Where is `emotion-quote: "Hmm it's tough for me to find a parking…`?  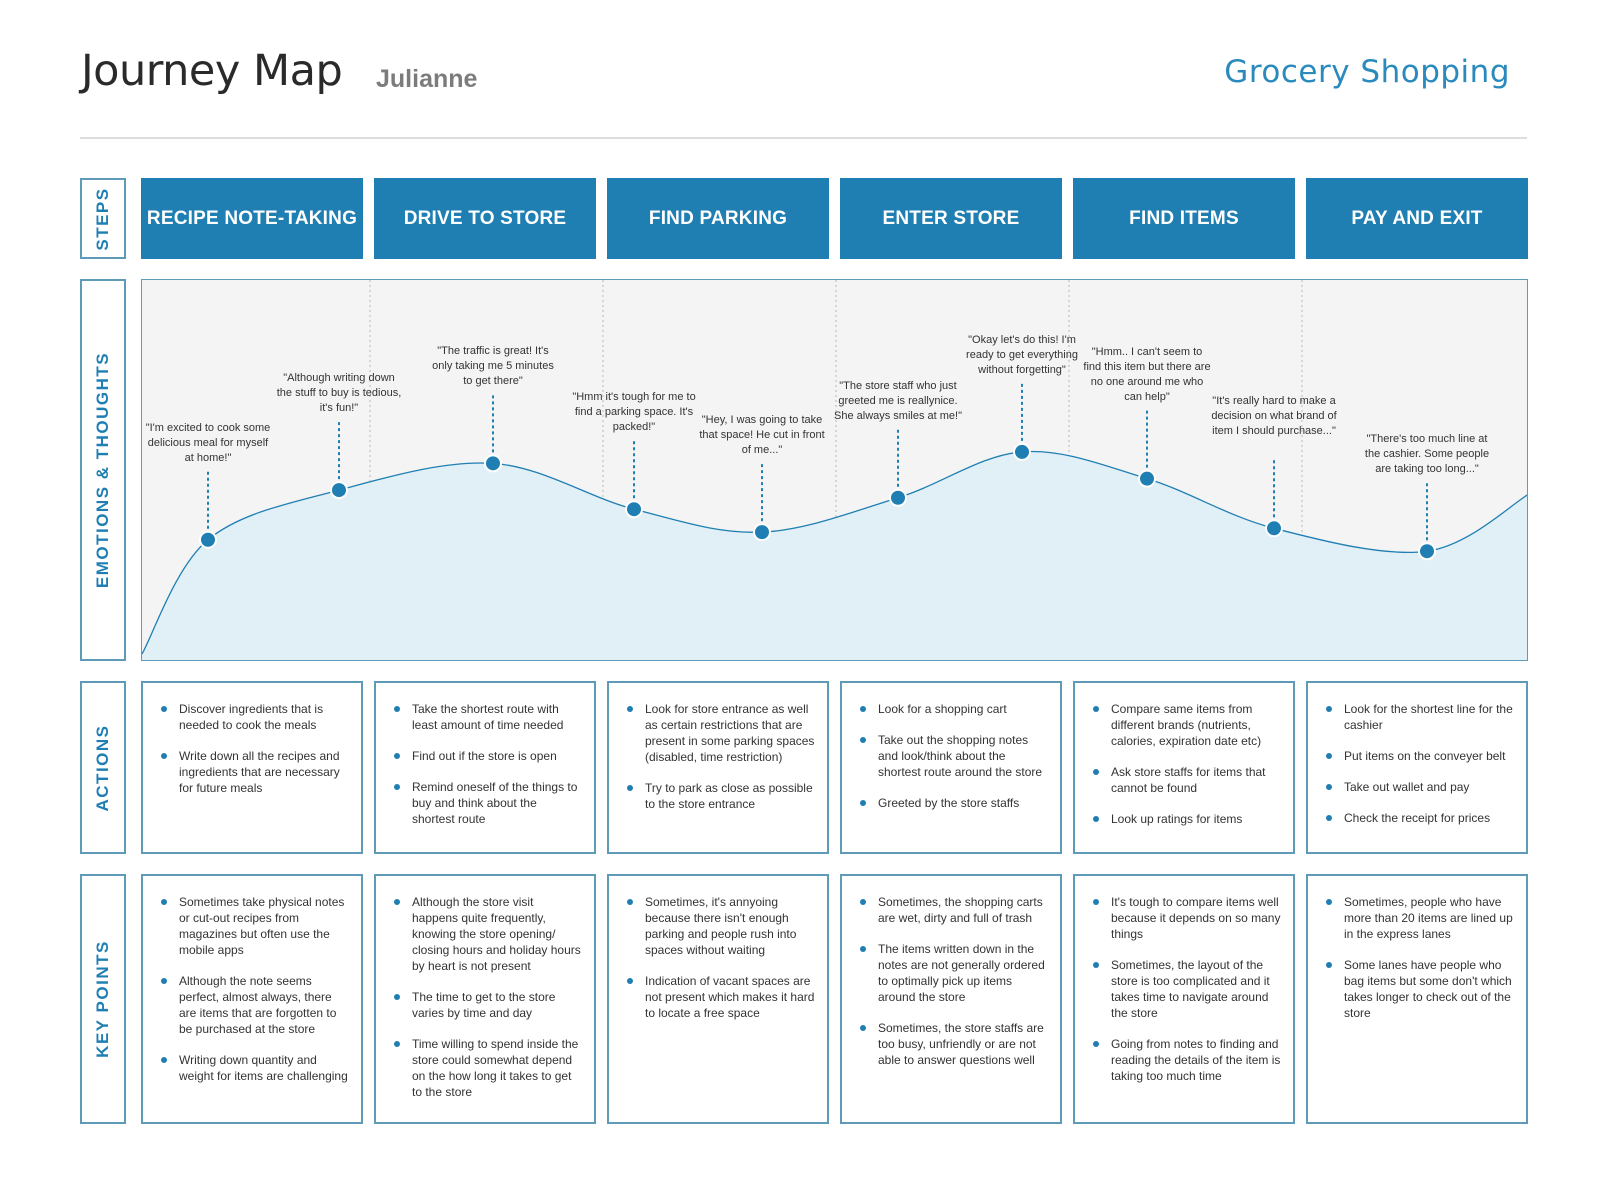 emotion-quote: "Hmm it's tough for me to find a parking… is located at coordinates (634, 412).